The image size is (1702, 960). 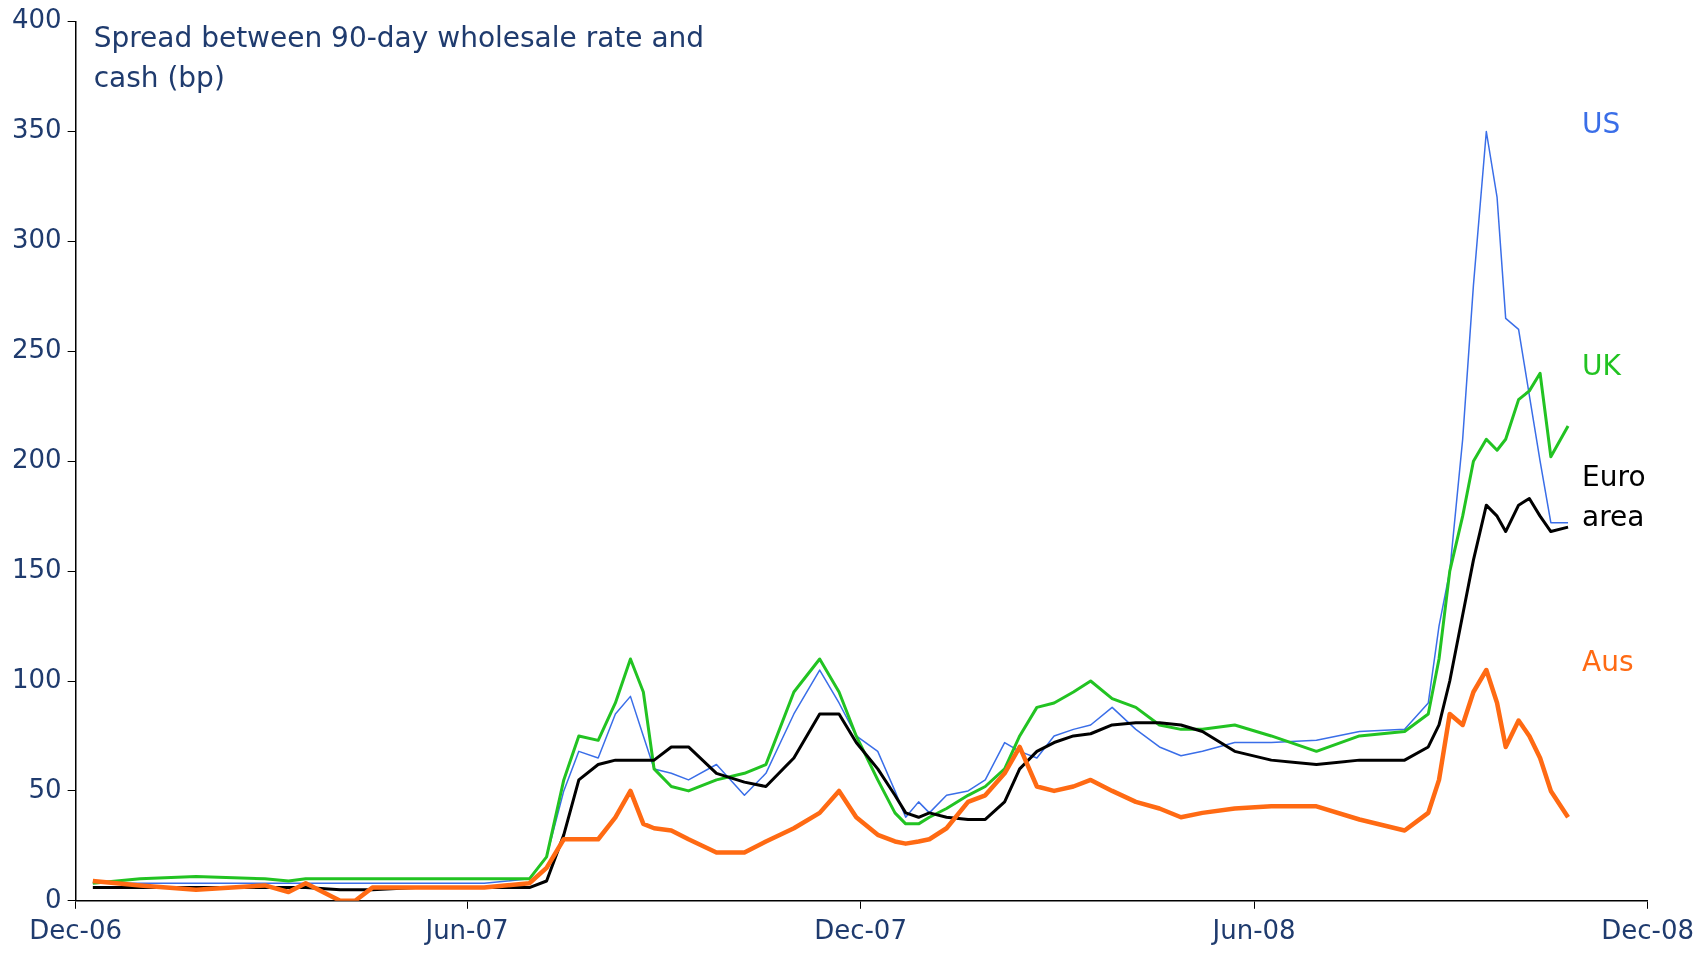 I want to click on x-tick-label: Jun-08, so click(x=1253, y=930).